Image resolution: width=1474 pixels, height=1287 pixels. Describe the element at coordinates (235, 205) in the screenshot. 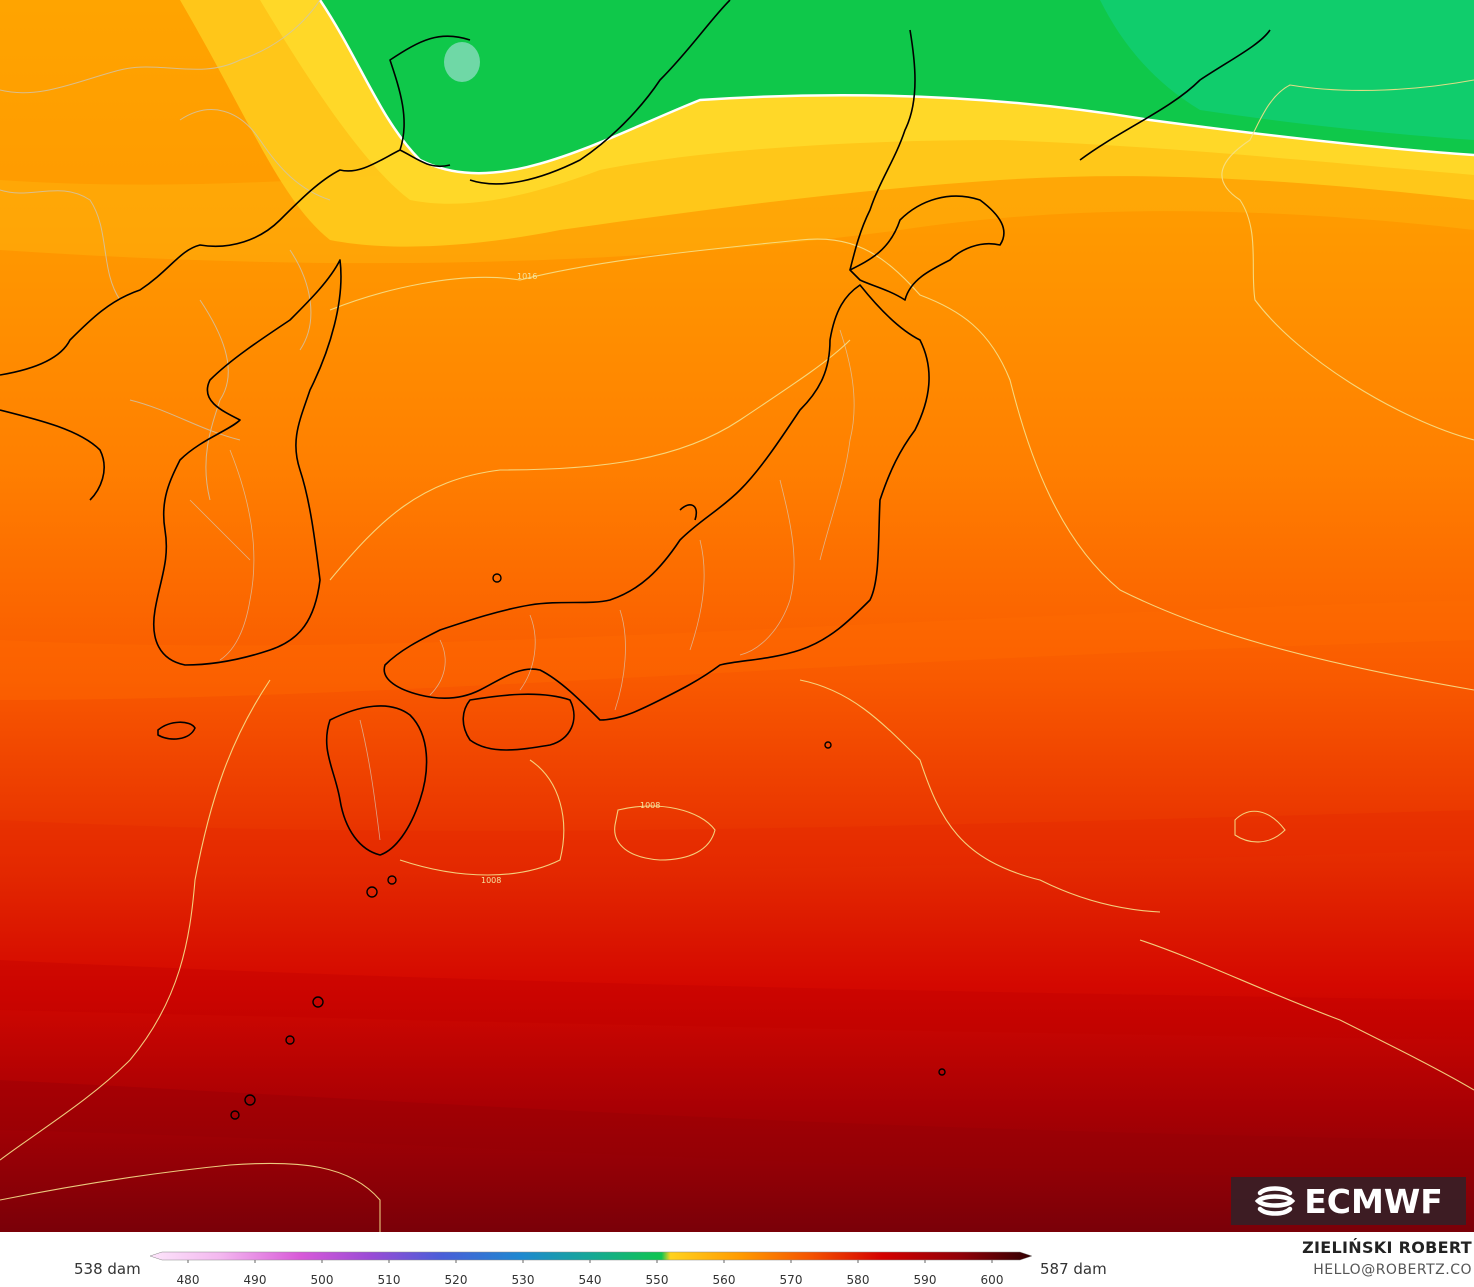

I see `china-korea-coast` at that location.